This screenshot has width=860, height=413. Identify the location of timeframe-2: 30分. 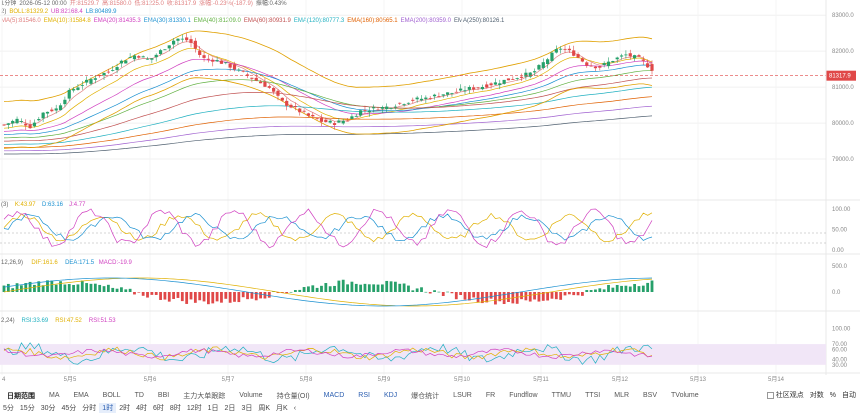
(48, 408).